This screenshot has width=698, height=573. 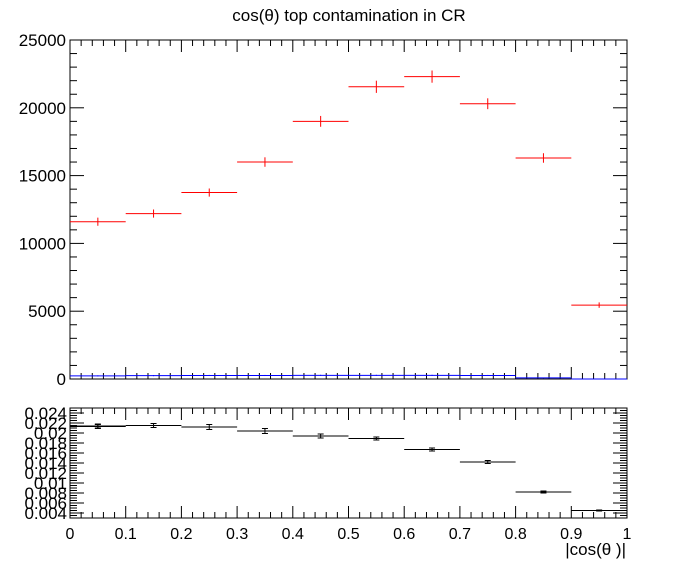 What do you see at coordinates (181, 534) in the screenshot?
I see `x-tick-label: 0.2` at bounding box center [181, 534].